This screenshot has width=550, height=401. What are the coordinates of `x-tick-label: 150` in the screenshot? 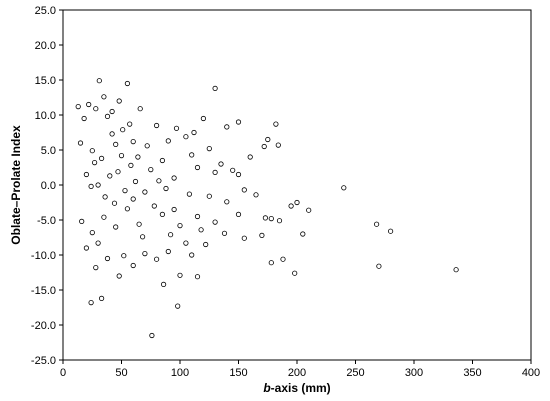 It's located at (238, 373).